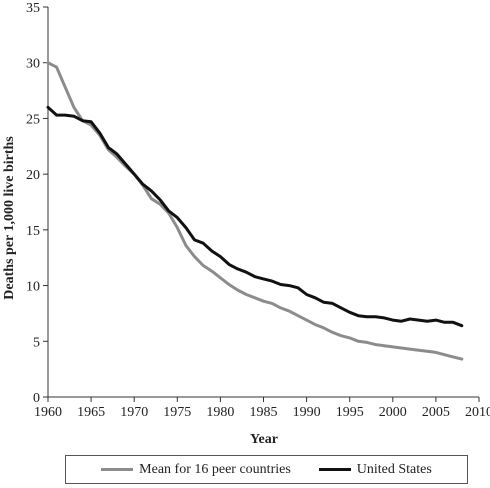 This screenshot has height=488, width=490. Describe the element at coordinates (33, 8) in the screenshot. I see `y-tick-label: 35` at that location.